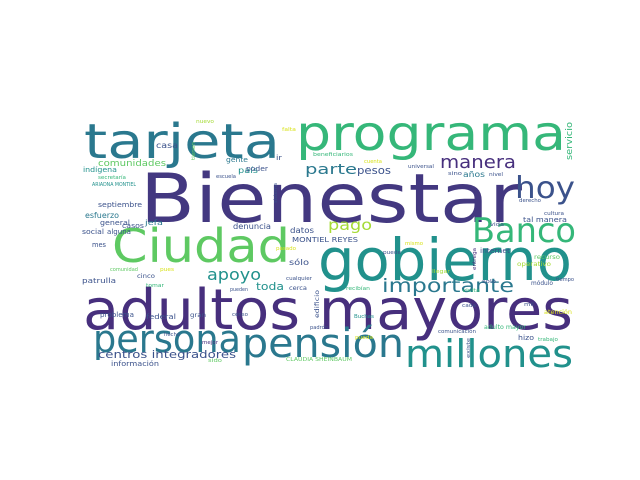 This screenshot has width=640, height=480. I want to click on word-jefa: jefa, so click(153, 223).